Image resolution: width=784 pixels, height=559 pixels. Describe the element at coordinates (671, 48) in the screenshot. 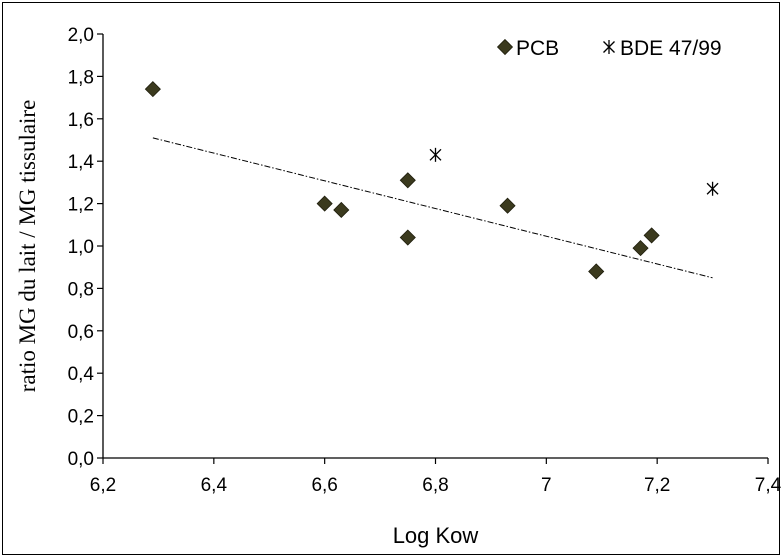

I see `legend-bde-label: BDE 47/99` at that location.